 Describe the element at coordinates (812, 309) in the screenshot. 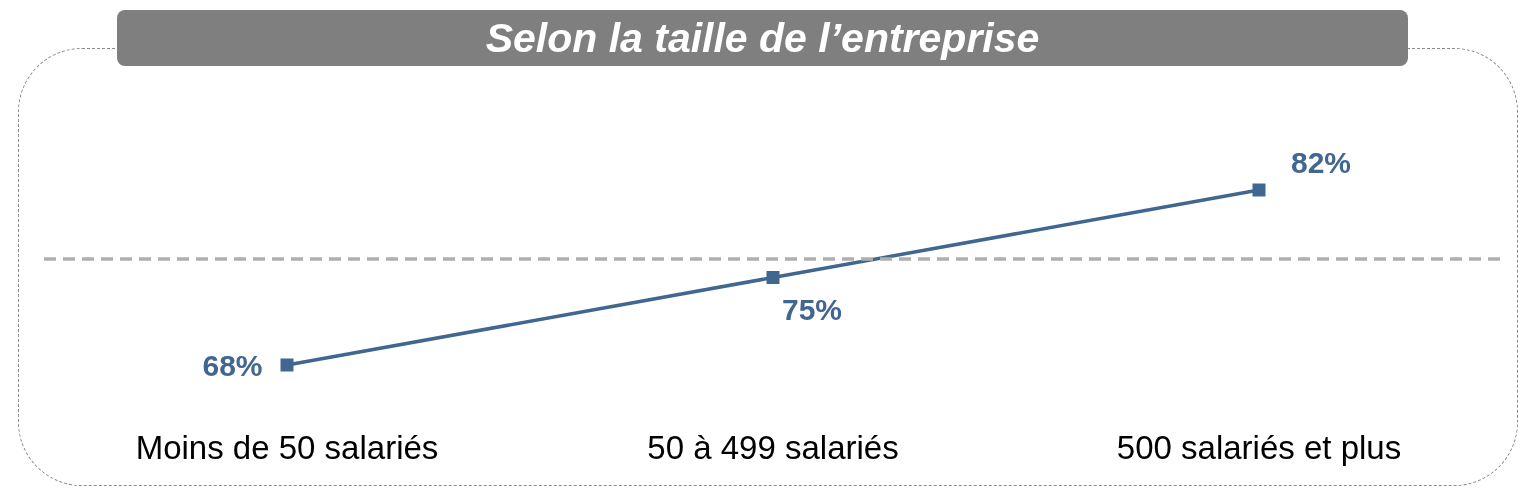

I see `data-label: 75%` at that location.